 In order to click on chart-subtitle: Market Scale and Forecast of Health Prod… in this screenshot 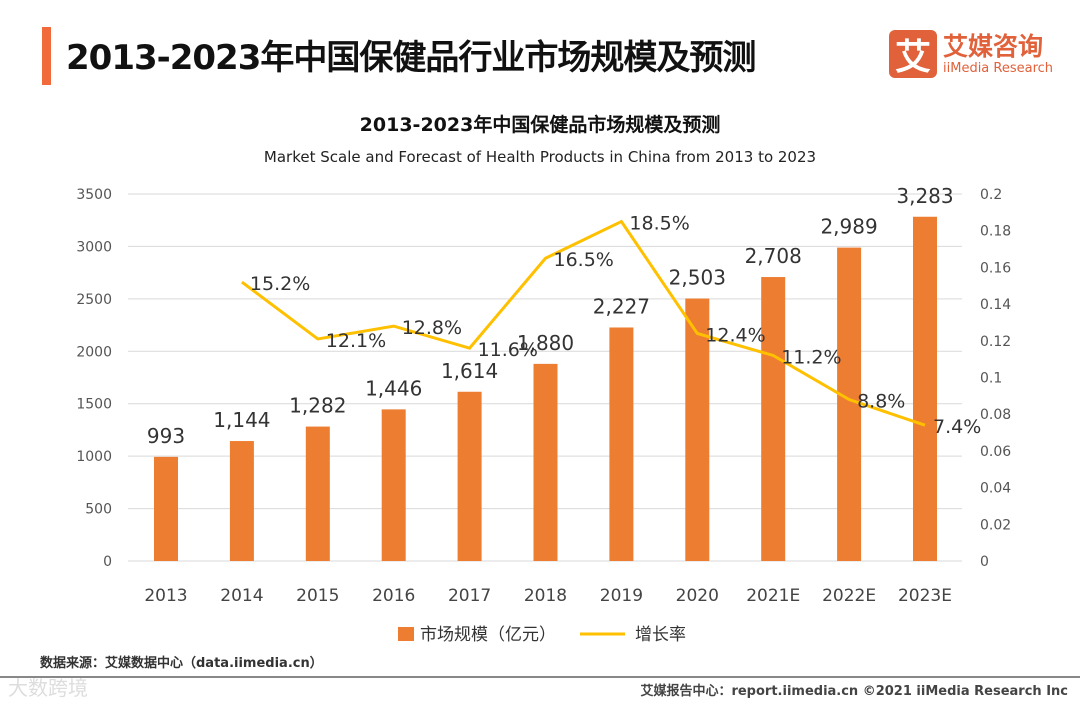, I will do `click(540, 157)`.